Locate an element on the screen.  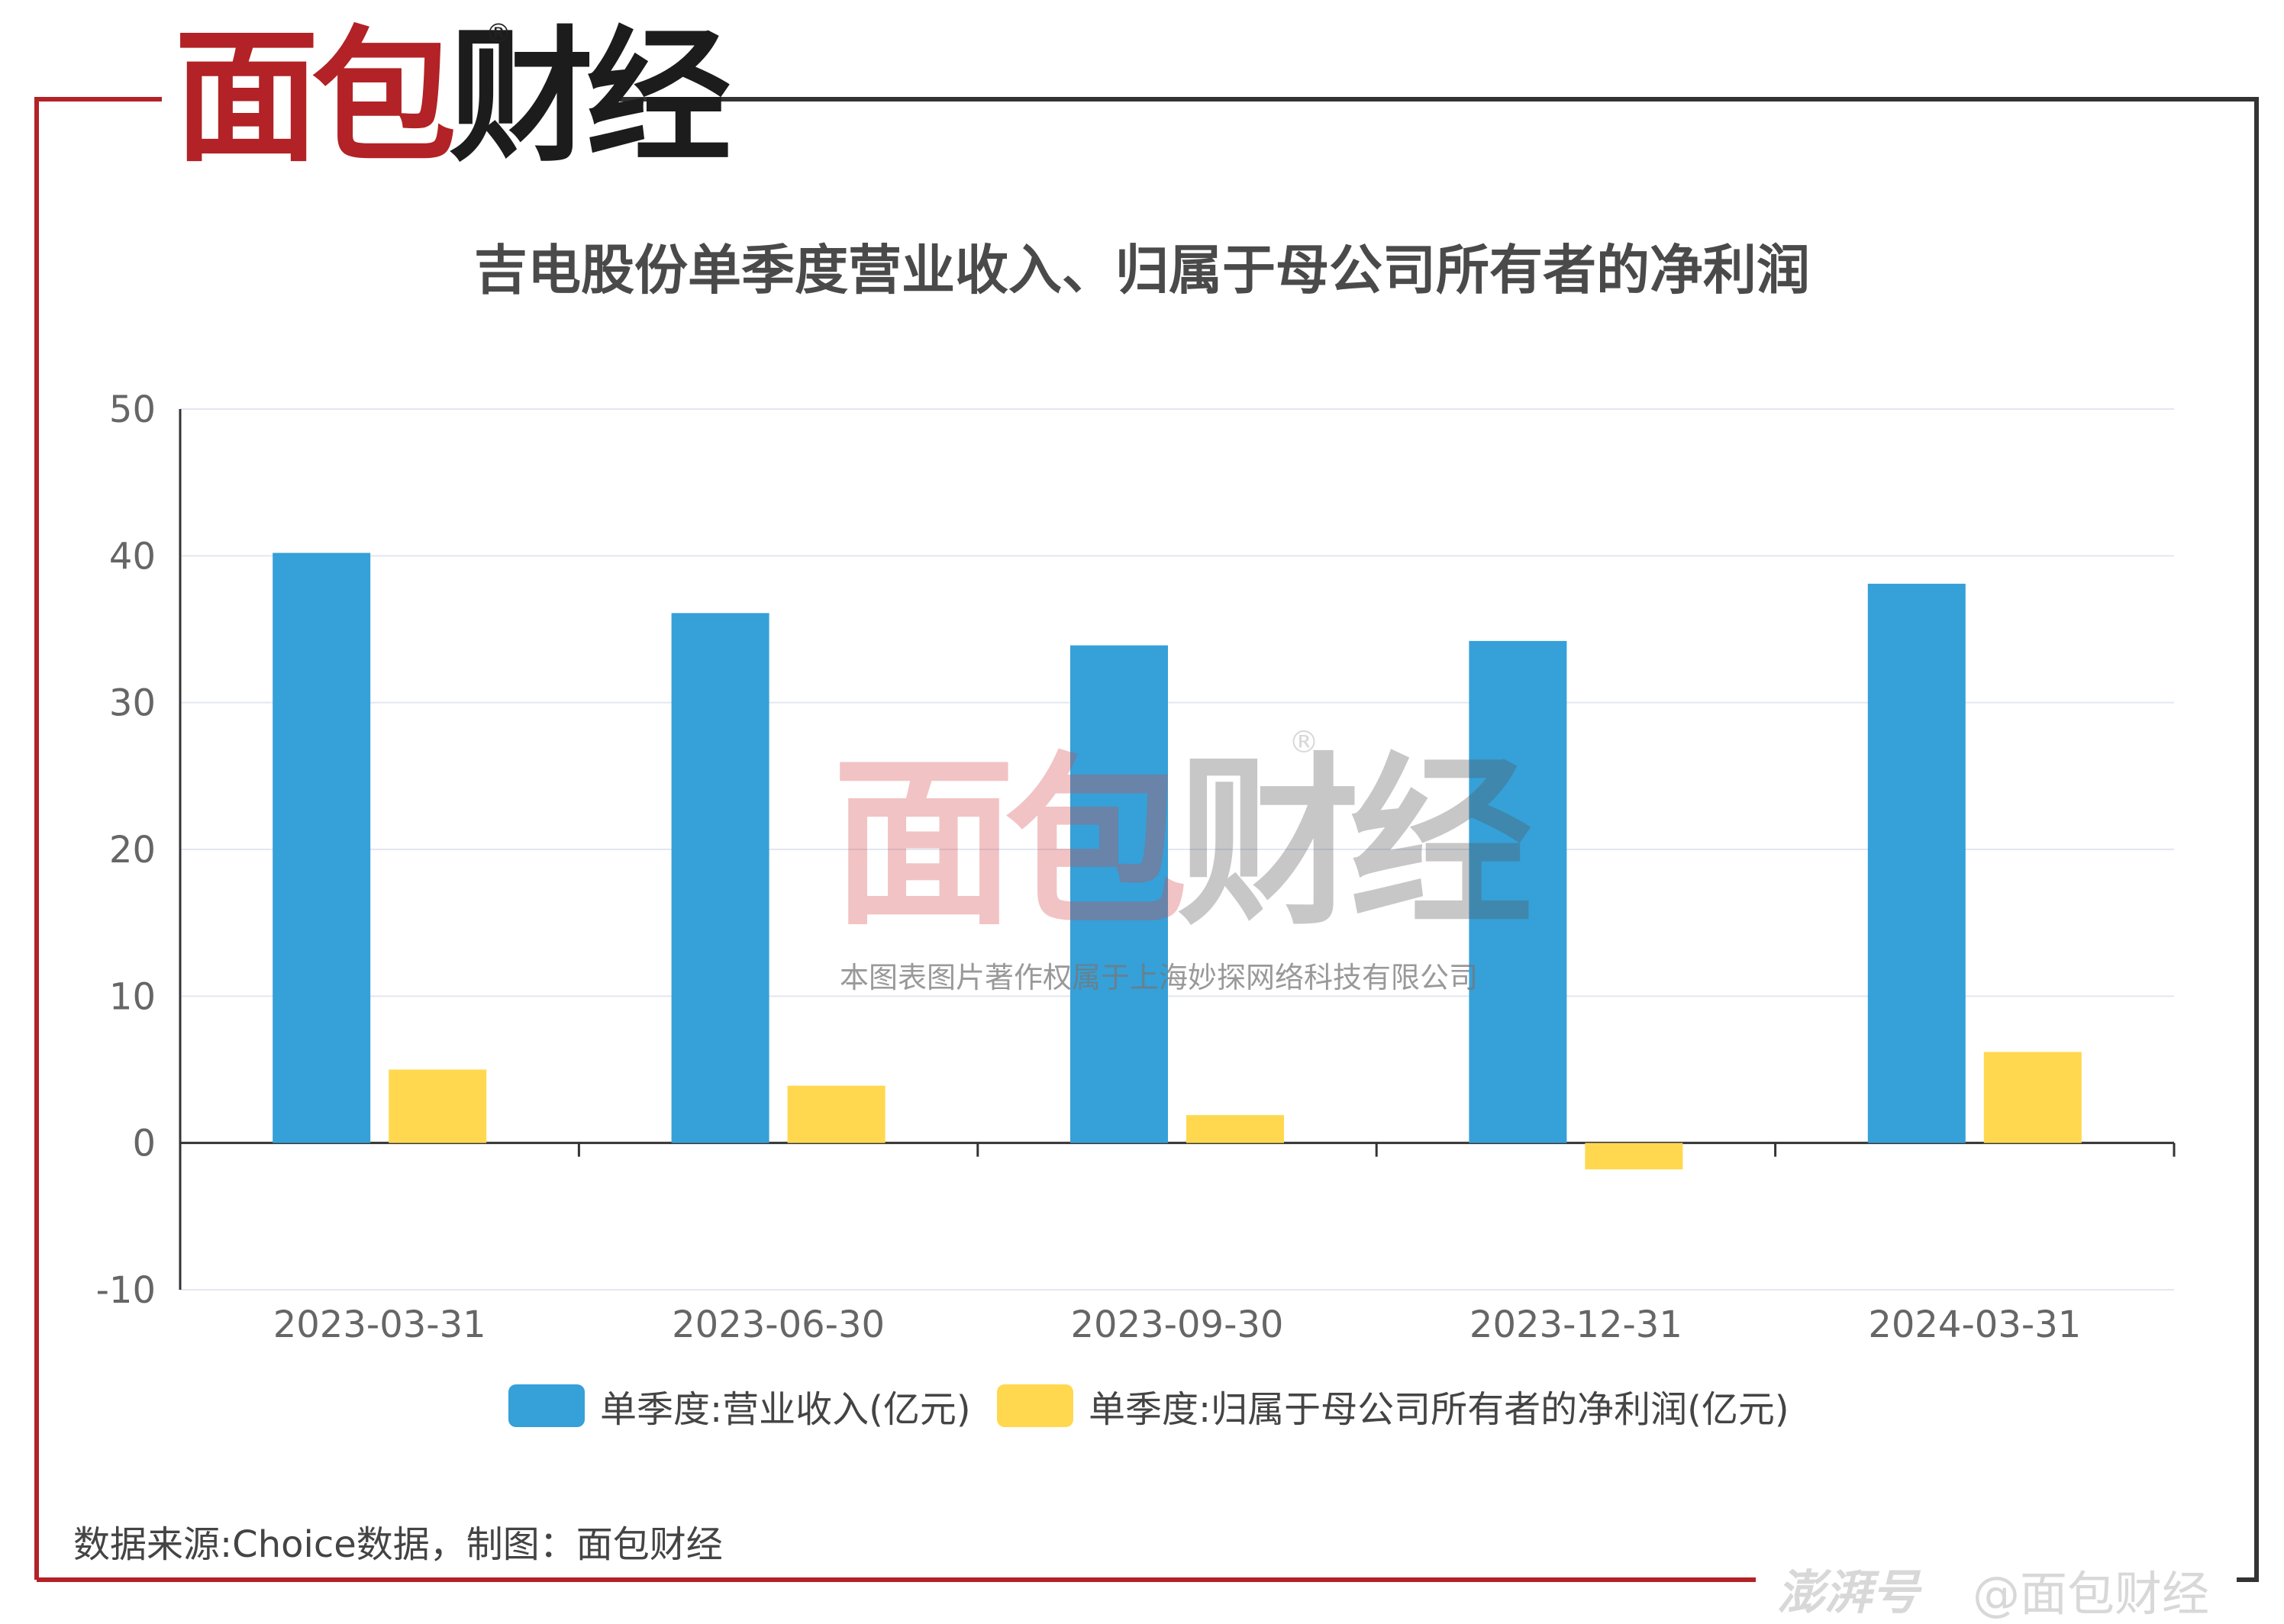
watermark-logo: 面包财经 is located at coordinates (1183, 844).